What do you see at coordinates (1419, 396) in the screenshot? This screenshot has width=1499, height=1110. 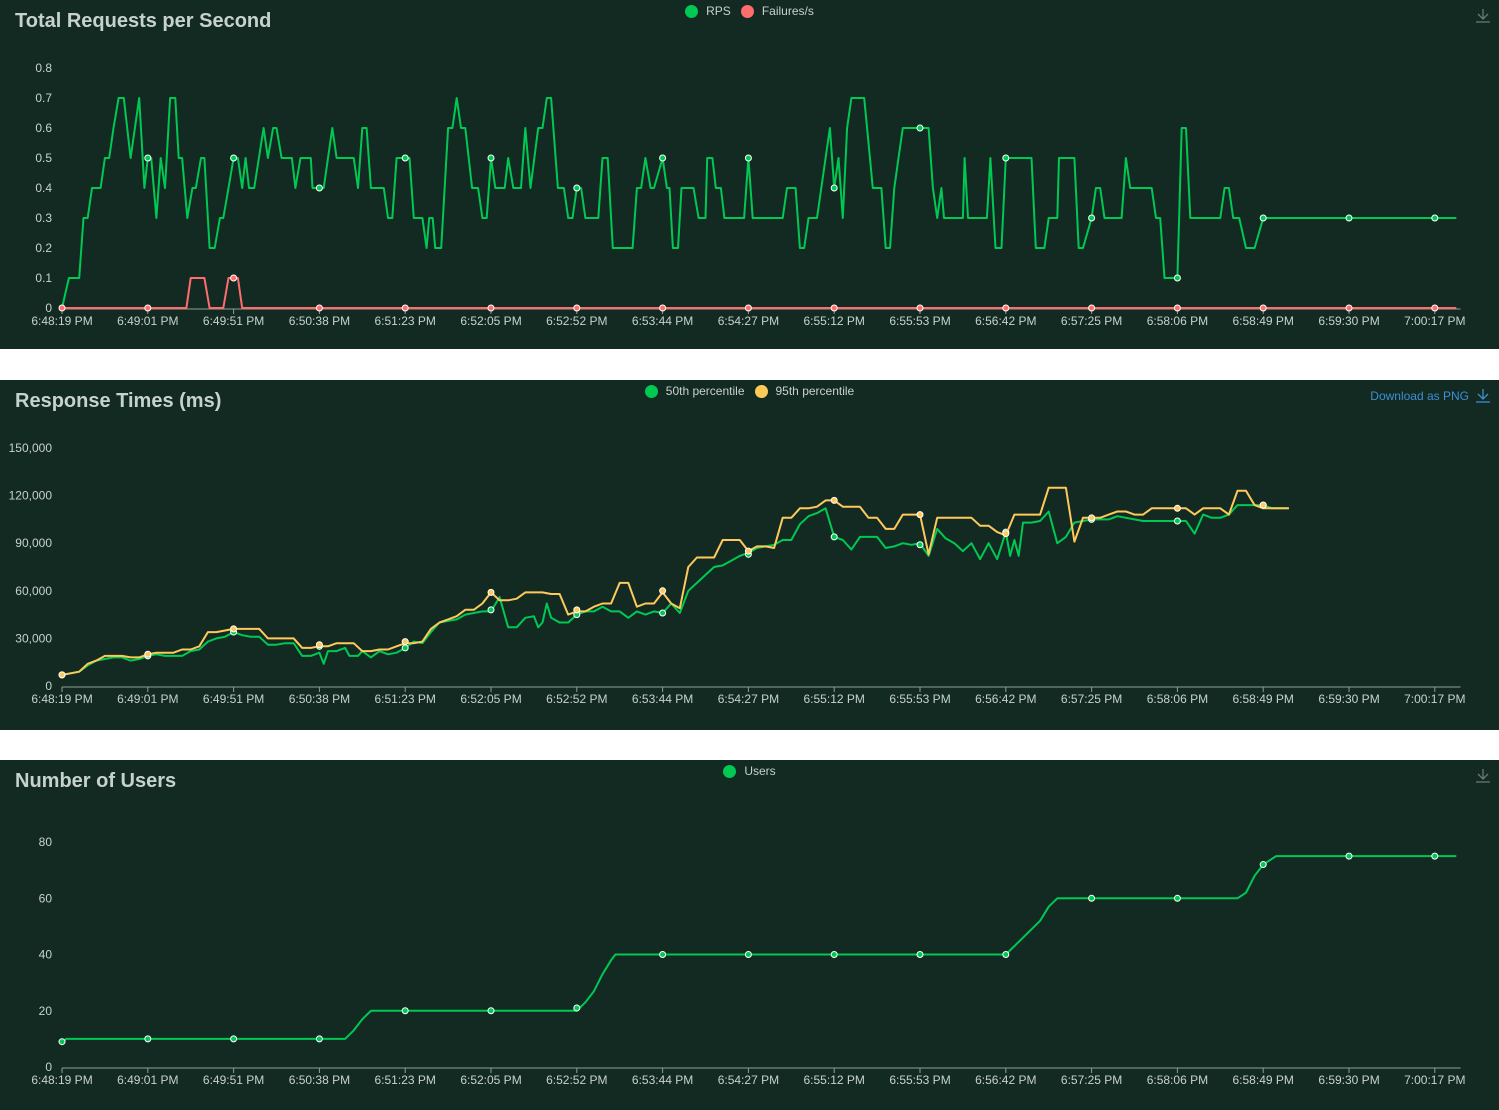 I see `download-label: Download as PNG` at bounding box center [1419, 396].